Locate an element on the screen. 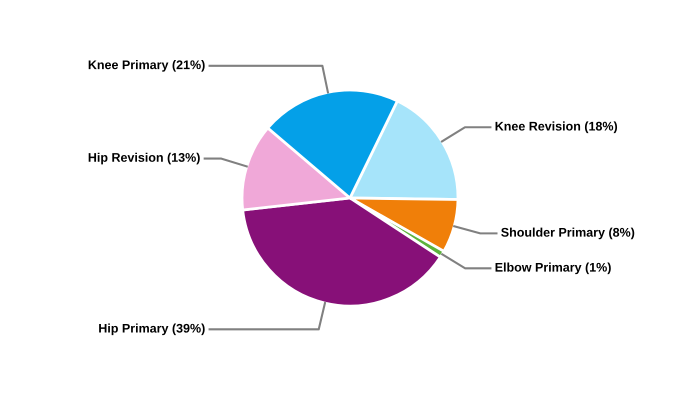  slice-label: Knee Primary (21%) is located at coordinates (146, 66).